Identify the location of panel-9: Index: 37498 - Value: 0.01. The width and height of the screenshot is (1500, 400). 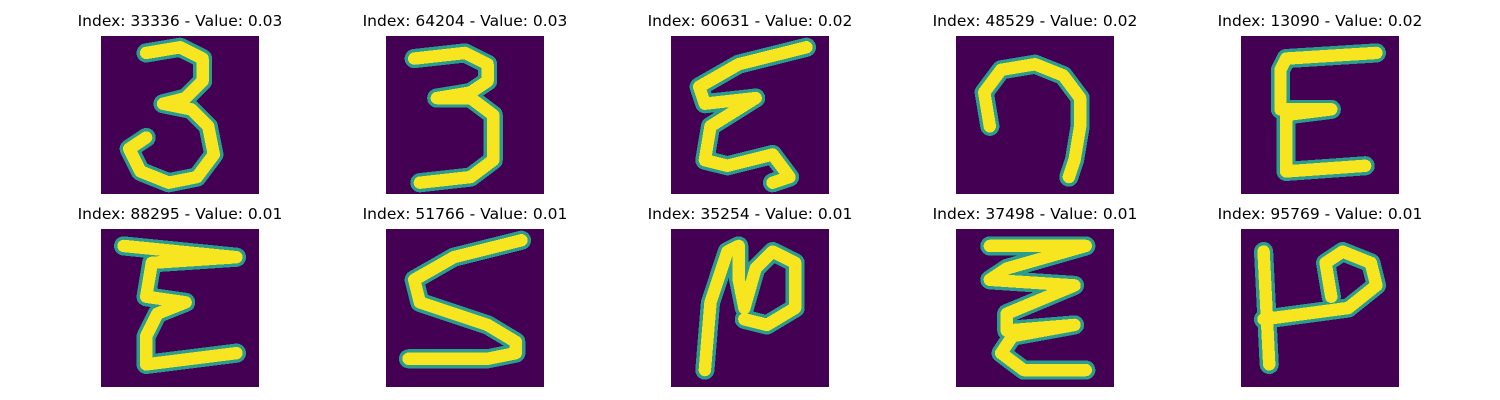
(1035, 296).